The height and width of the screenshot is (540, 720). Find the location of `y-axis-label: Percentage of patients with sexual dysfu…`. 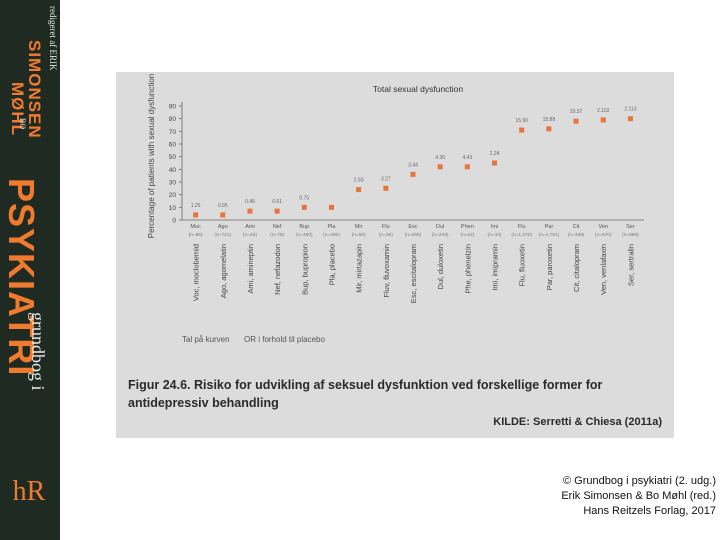

y-axis-label: Percentage of patients with sexual dysfu… is located at coordinates (151, 156).